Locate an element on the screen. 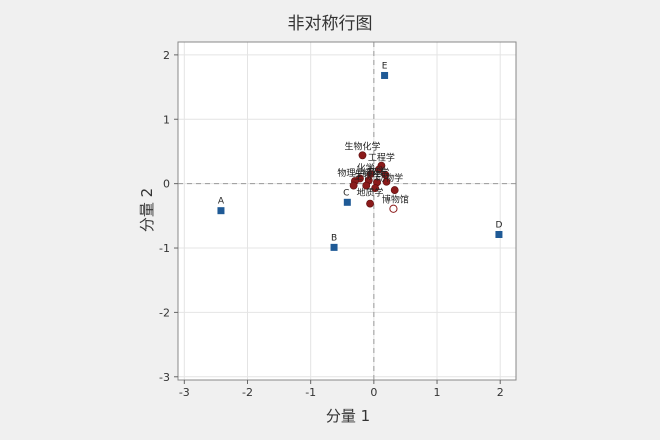 The width and height of the screenshot is (660, 440). y-tick-label: -3 is located at coordinates (164, 377).